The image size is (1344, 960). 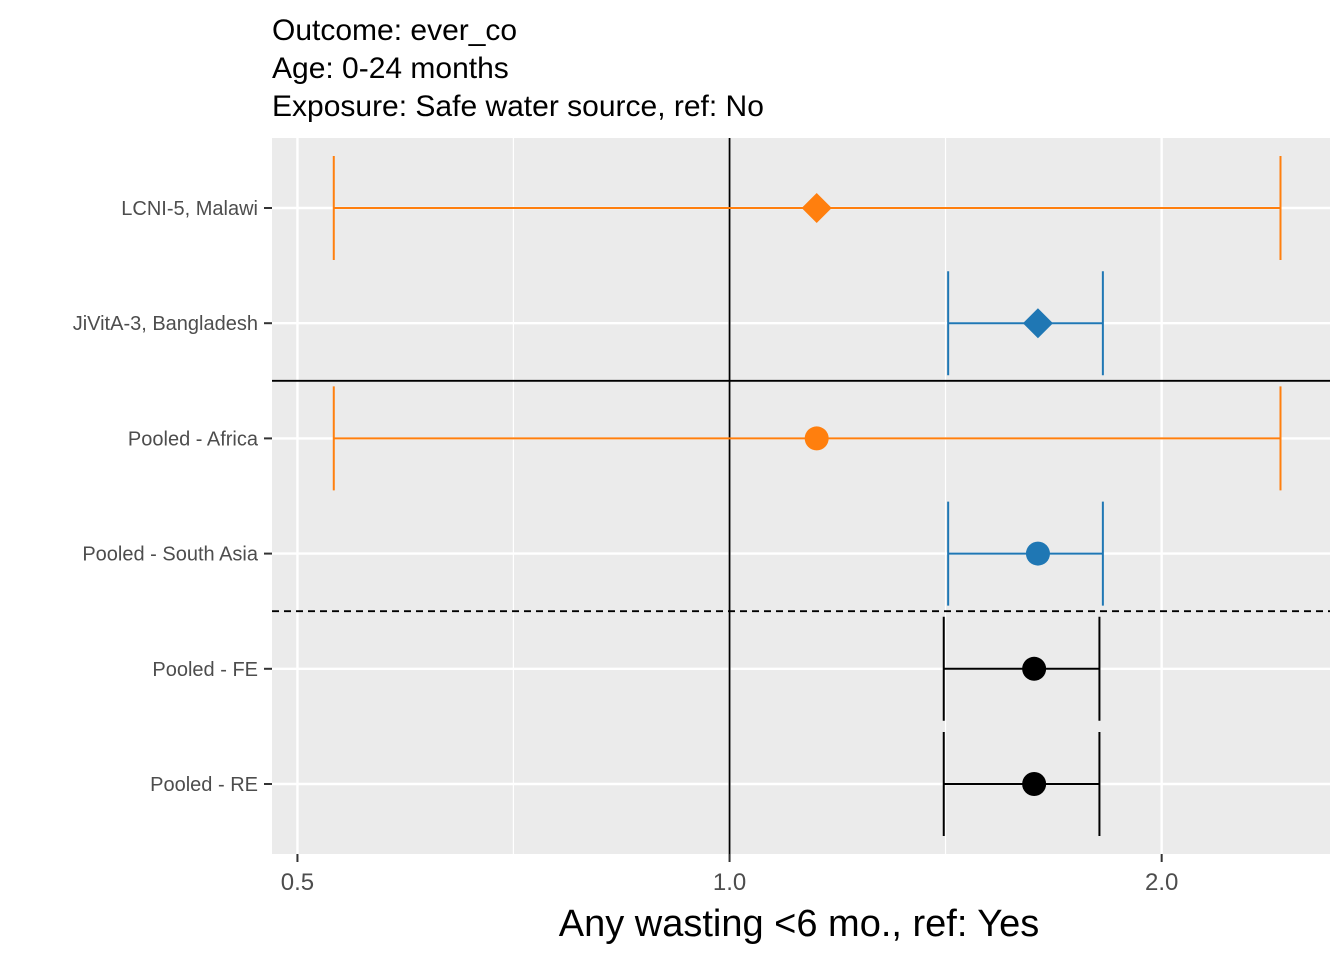 What do you see at coordinates (205, 670) in the screenshot?
I see `y-tick-label: Pooled - FE` at bounding box center [205, 670].